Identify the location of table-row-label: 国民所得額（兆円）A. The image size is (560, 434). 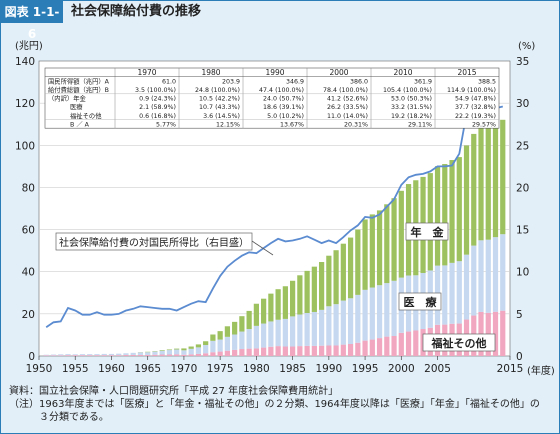
(79, 80).